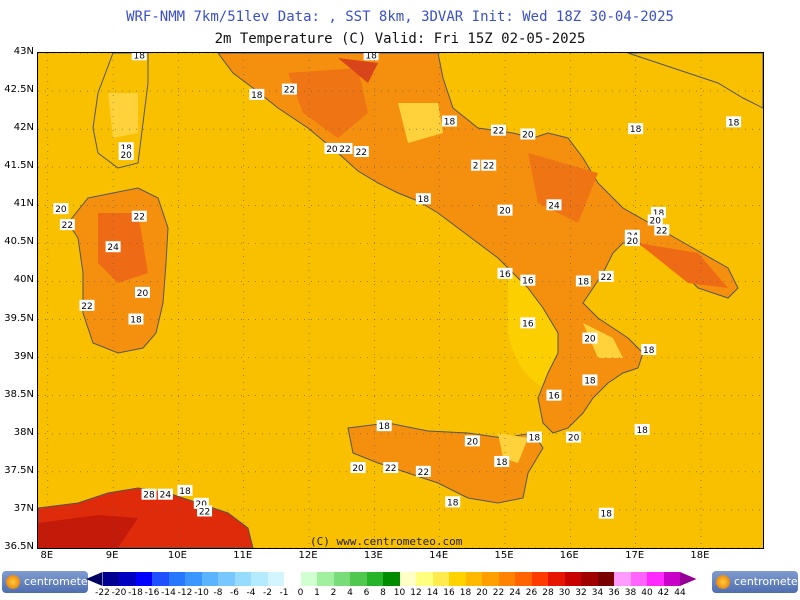 The height and width of the screenshot is (600, 800). What do you see at coordinates (59, 581) in the screenshot?
I see `brand-text-left: centrometeo` at bounding box center [59, 581].